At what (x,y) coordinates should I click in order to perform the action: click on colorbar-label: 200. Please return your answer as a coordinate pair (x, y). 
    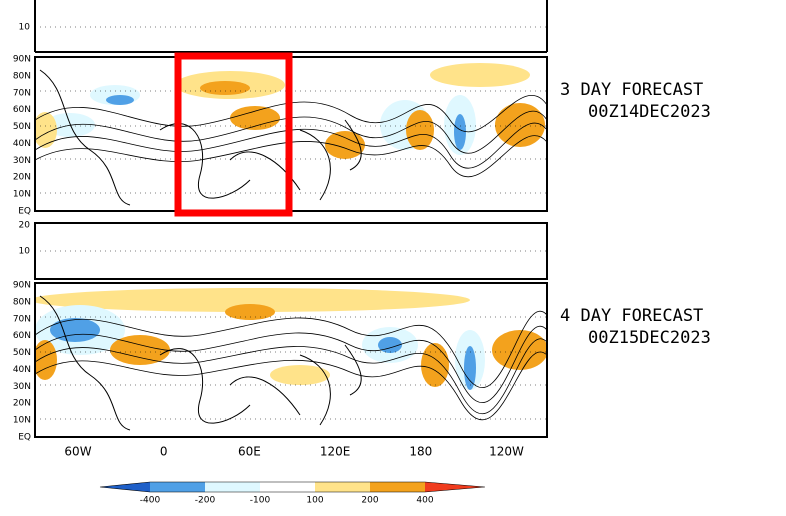
    Looking at the image, I should click on (369, 501).